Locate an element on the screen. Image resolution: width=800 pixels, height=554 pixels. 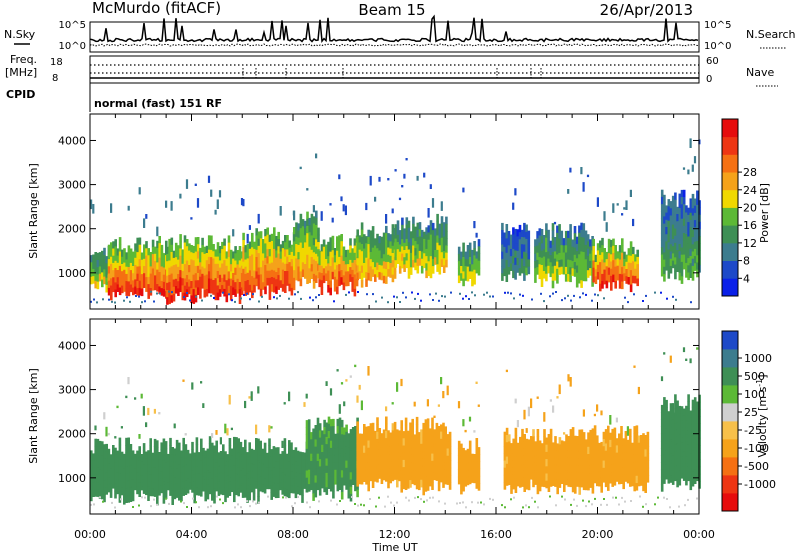
nsky-label: N.Sky is located at coordinates (20, 34).